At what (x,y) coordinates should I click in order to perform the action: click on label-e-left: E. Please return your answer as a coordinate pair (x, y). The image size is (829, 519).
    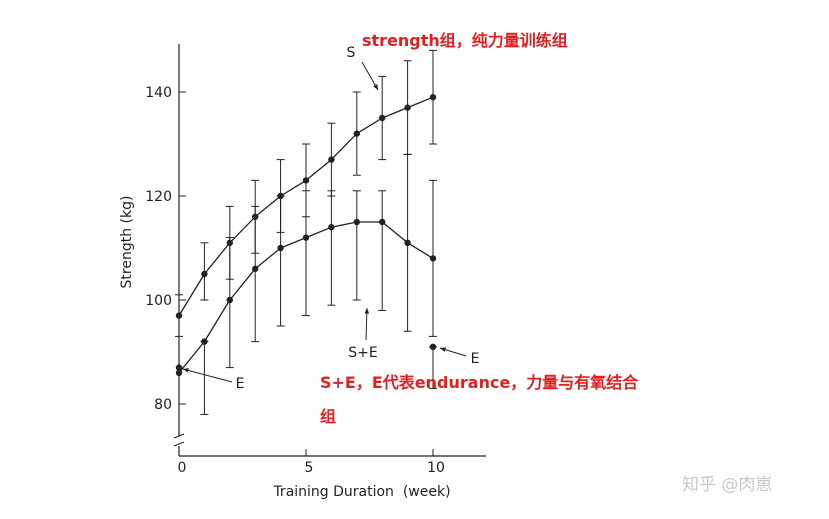
    Looking at the image, I should click on (240, 384).